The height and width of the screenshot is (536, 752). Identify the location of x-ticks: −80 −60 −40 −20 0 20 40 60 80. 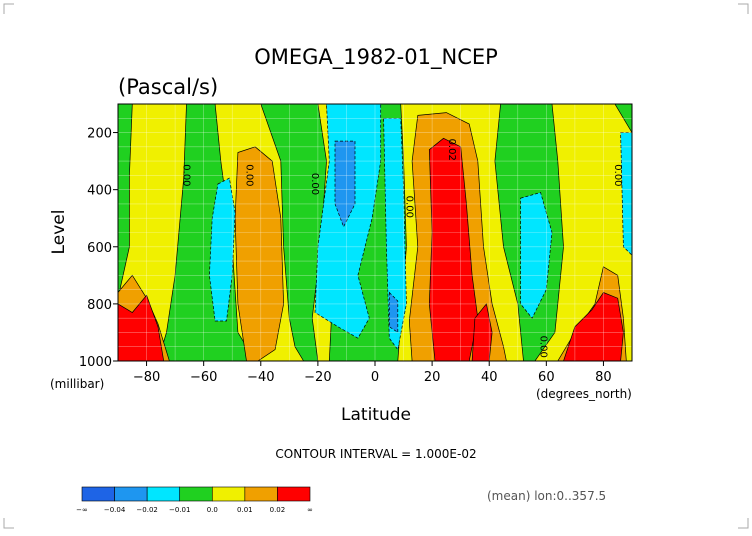
(372, 373).